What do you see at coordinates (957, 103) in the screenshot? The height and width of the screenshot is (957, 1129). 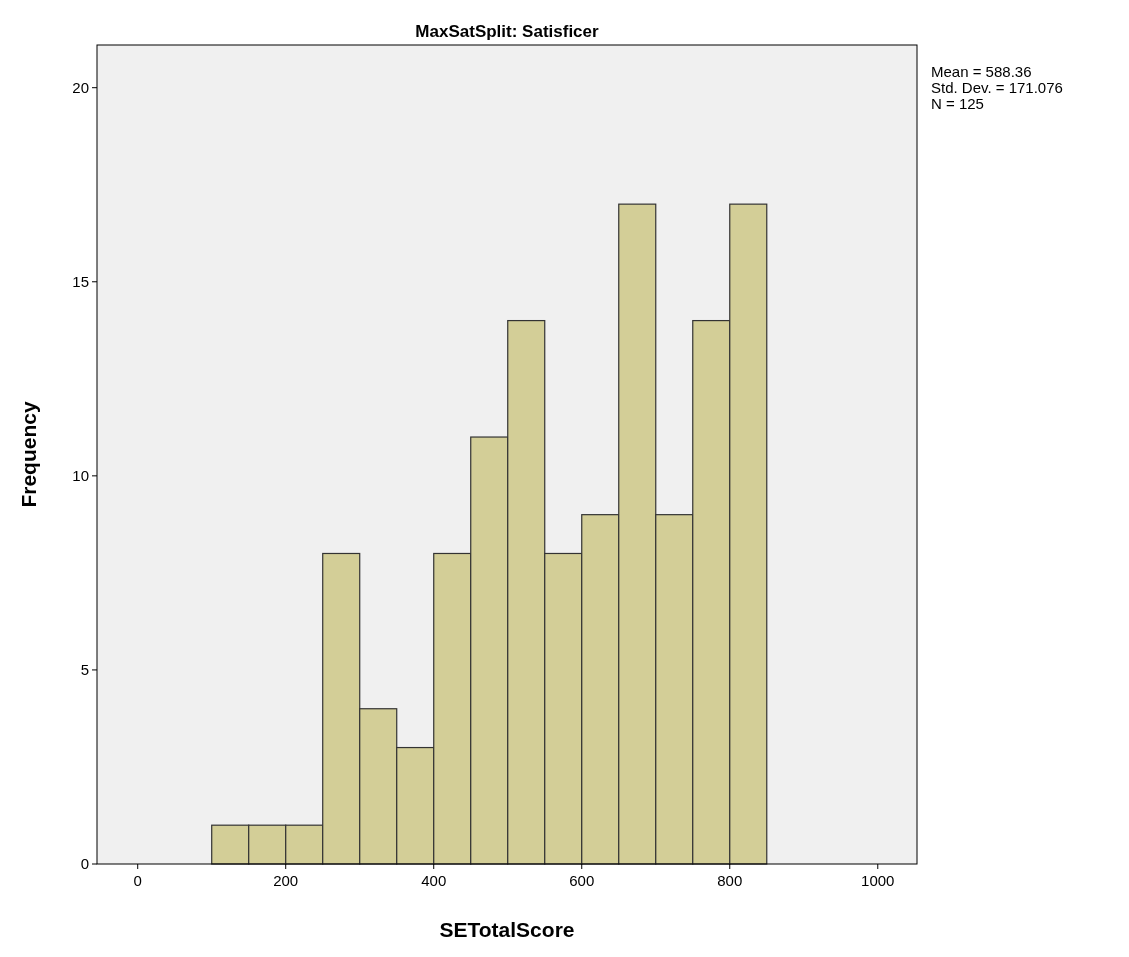 I see `text: N = 125` at bounding box center [957, 103].